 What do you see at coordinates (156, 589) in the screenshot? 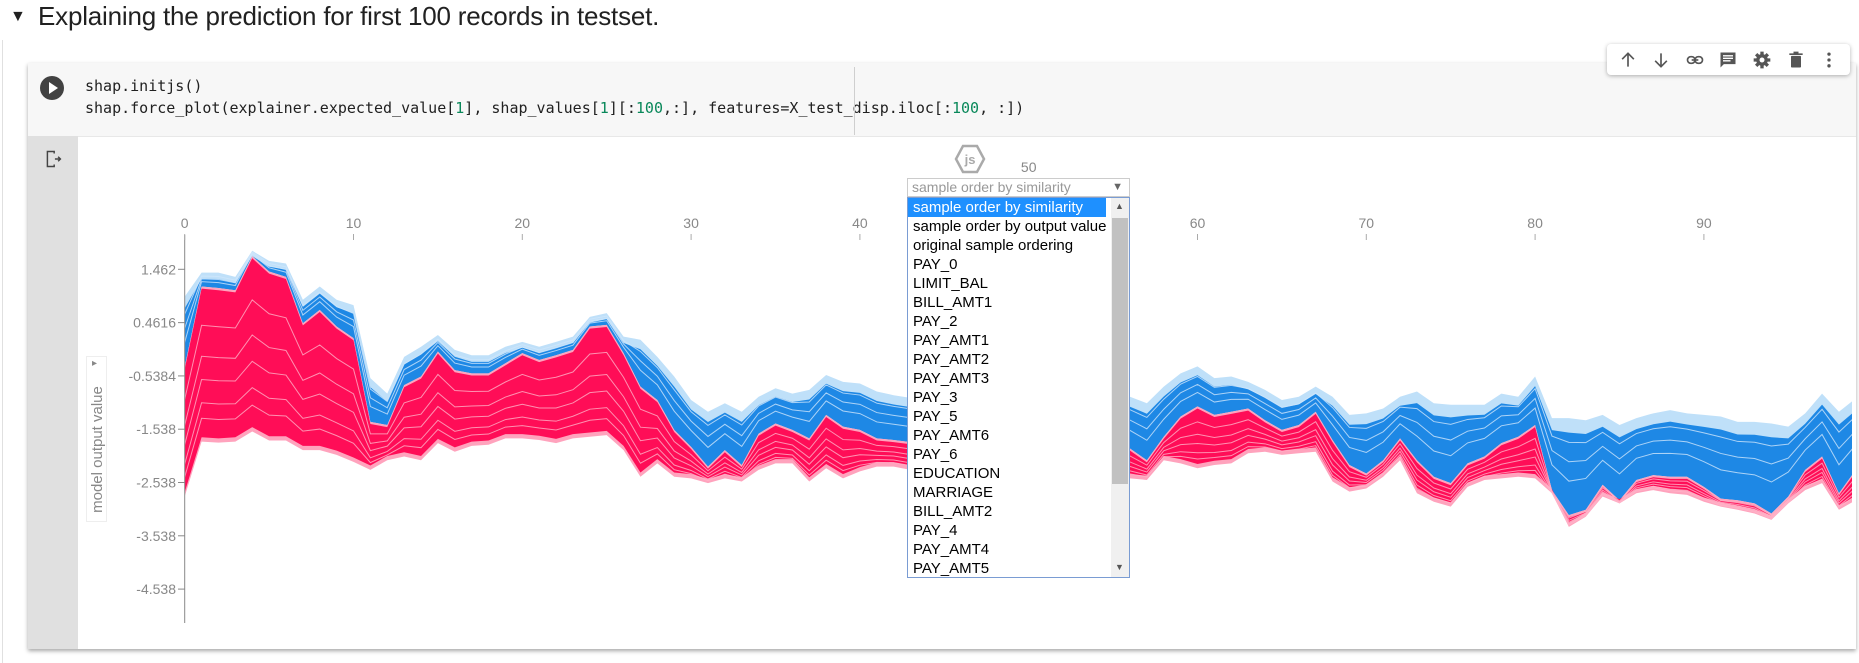
I see `y-tick-label: -4.538` at bounding box center [156, 589].